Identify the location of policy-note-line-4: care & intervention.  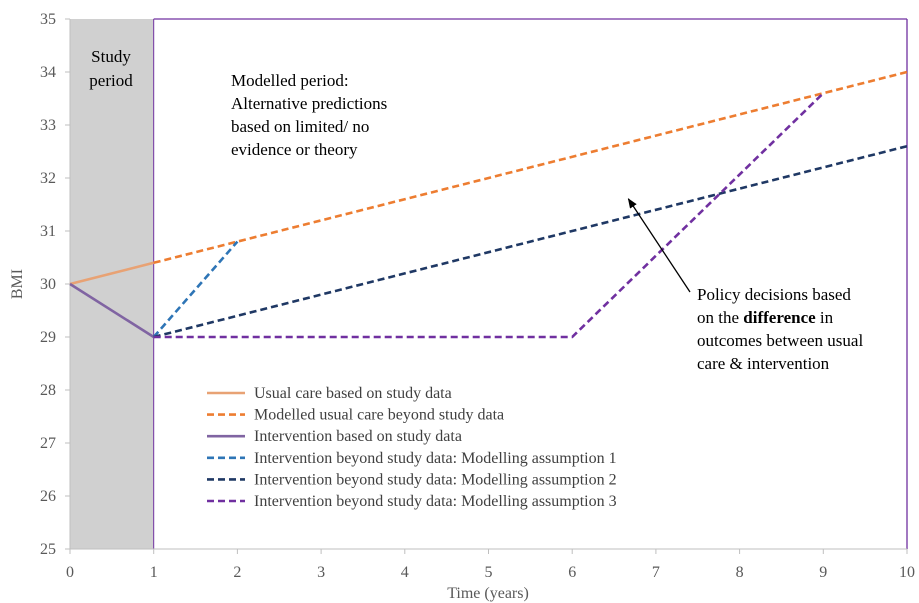
(763, 363).